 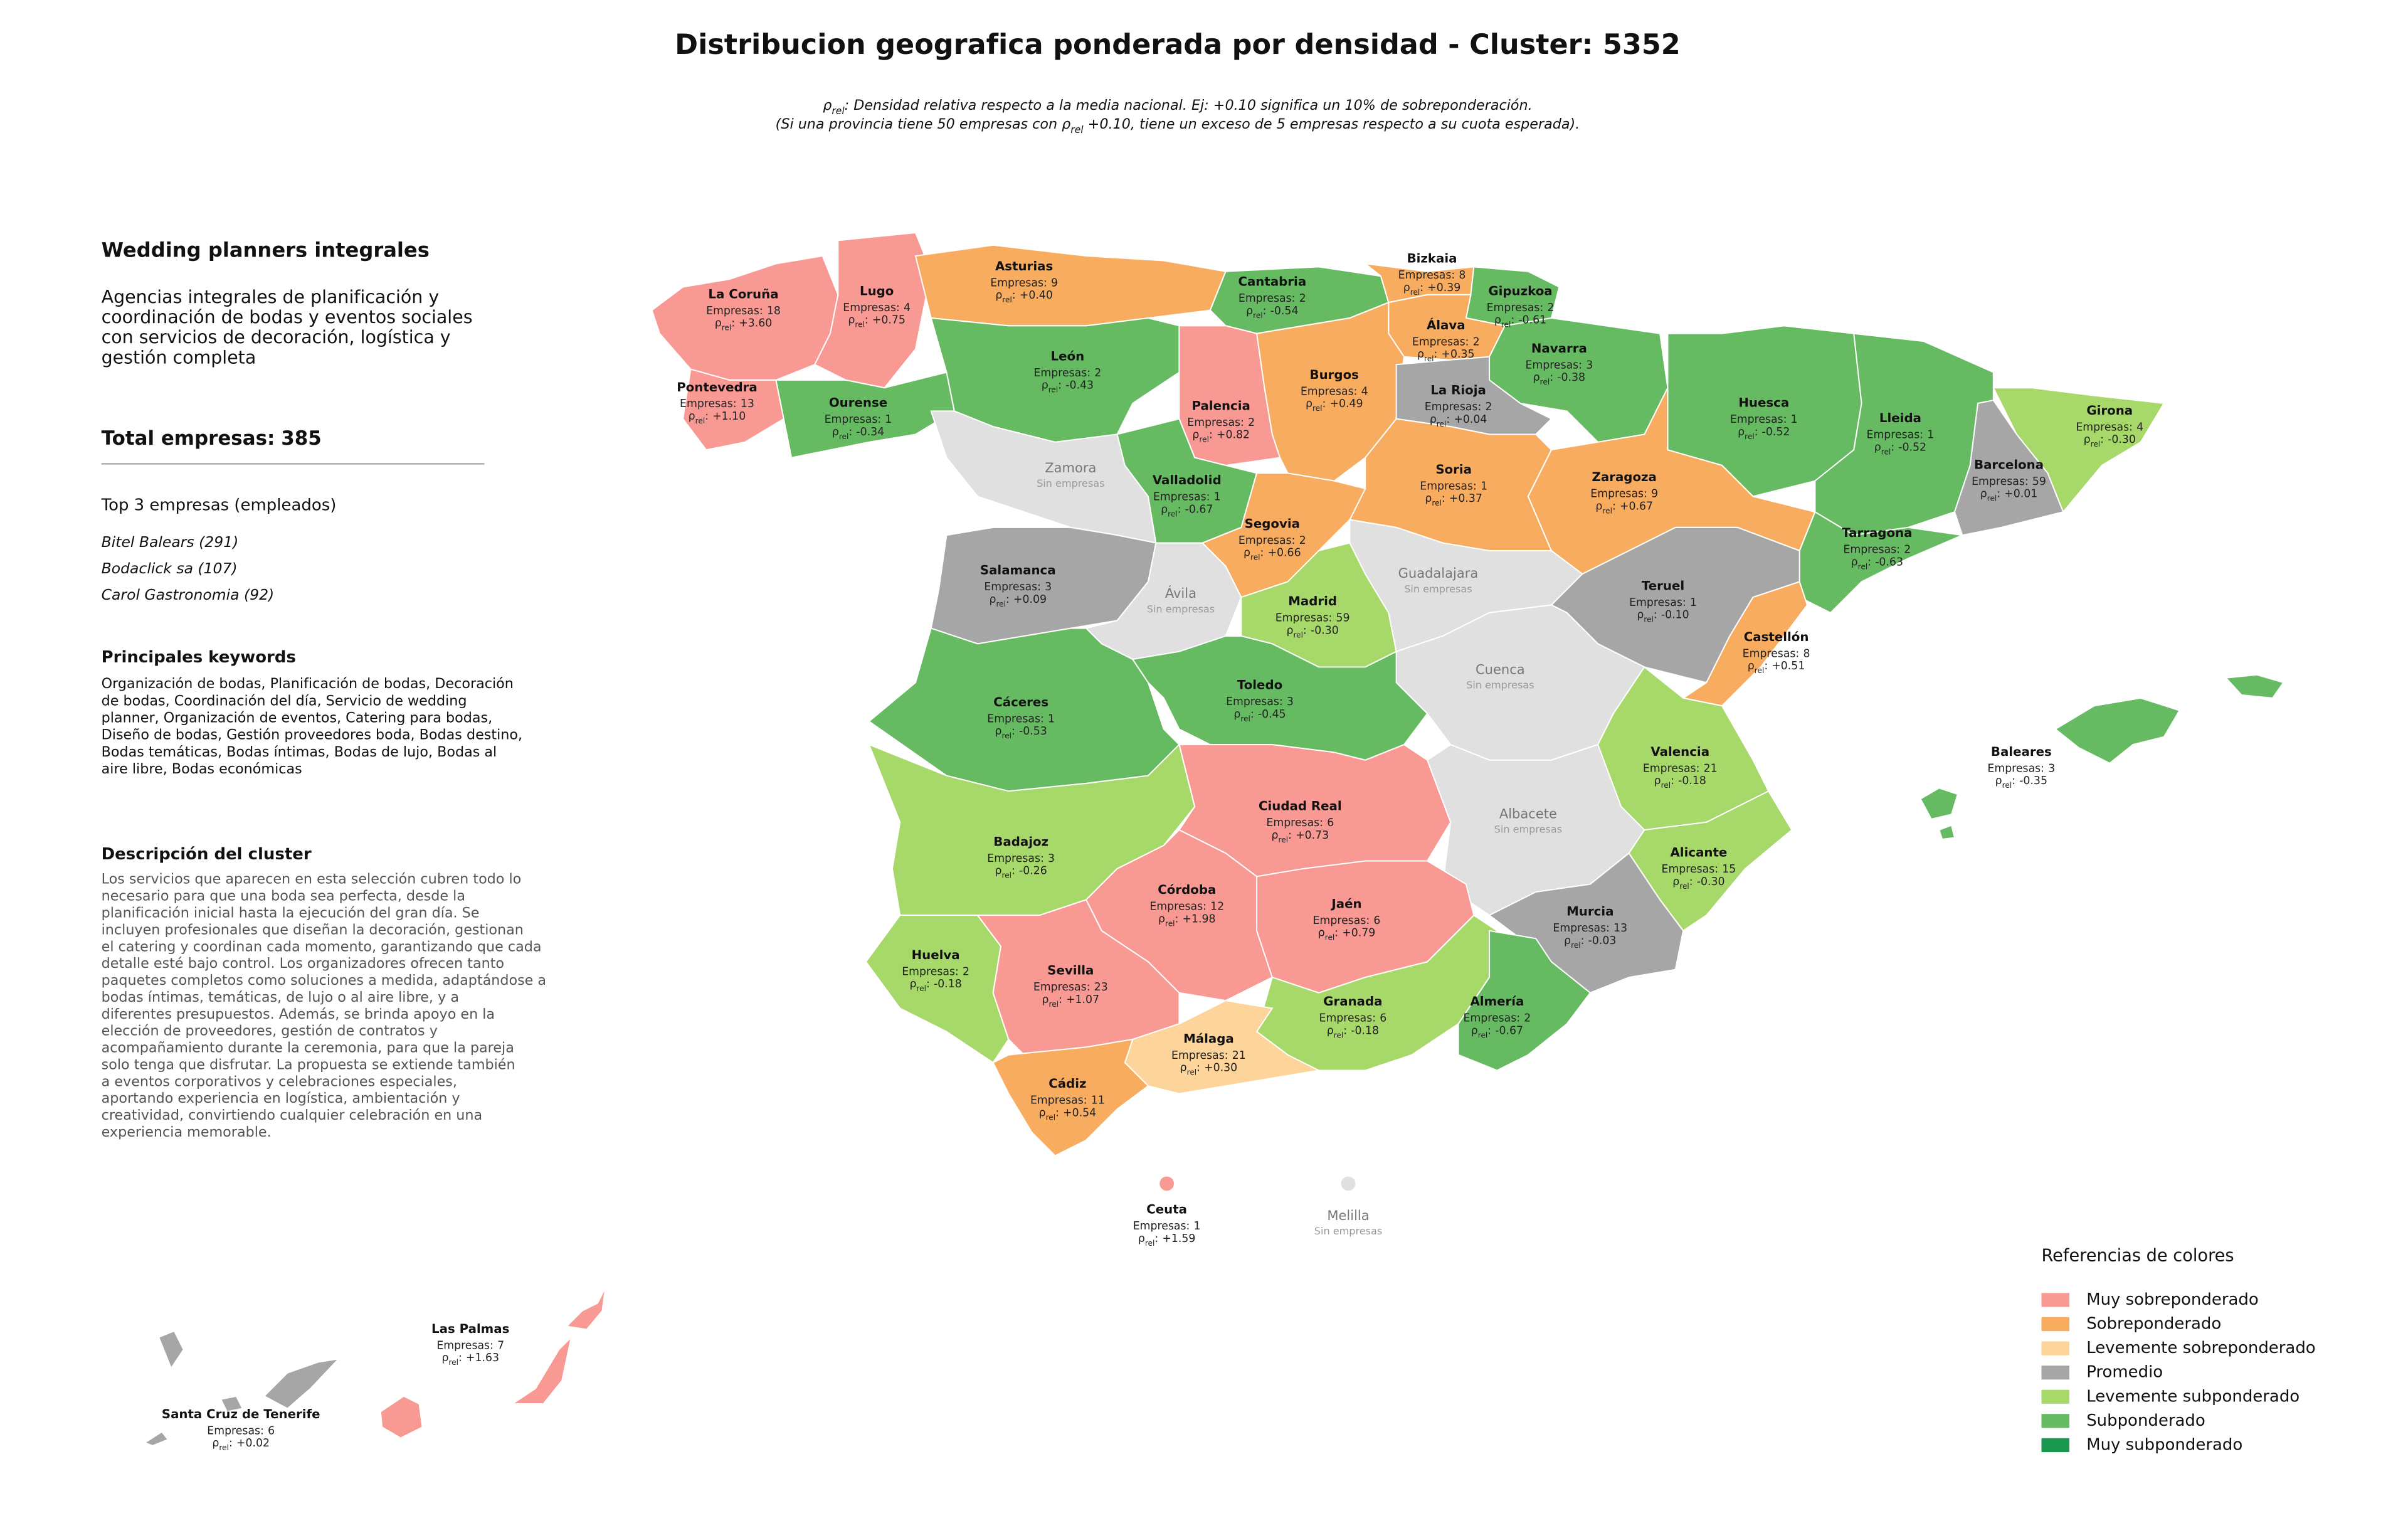 I want to click on province-count: Empresas: 3, so click(x=1021, y=858).